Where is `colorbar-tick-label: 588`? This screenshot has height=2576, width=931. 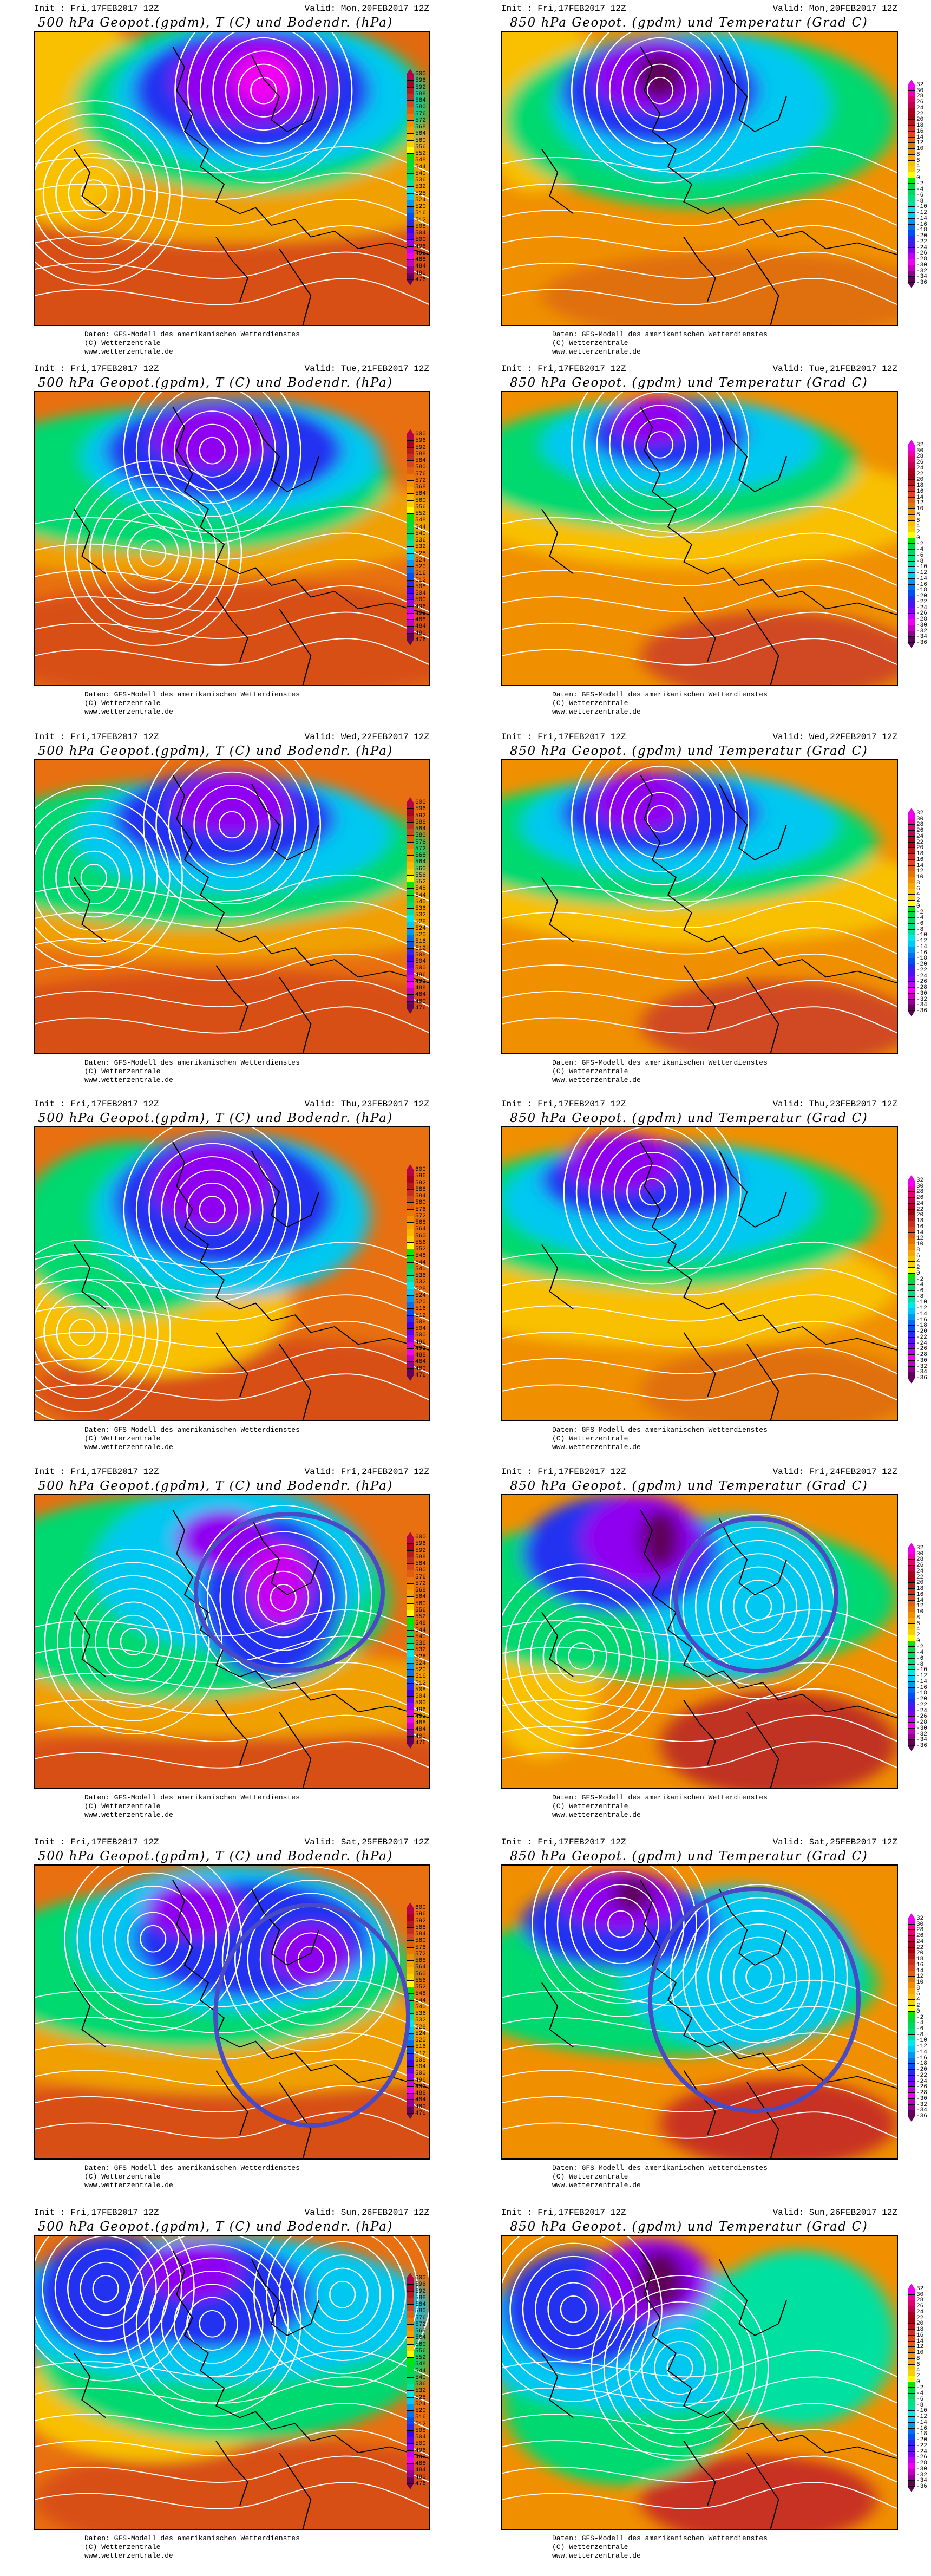
colorbar-tick-label: 588 is located at coordinates (421, 2297).